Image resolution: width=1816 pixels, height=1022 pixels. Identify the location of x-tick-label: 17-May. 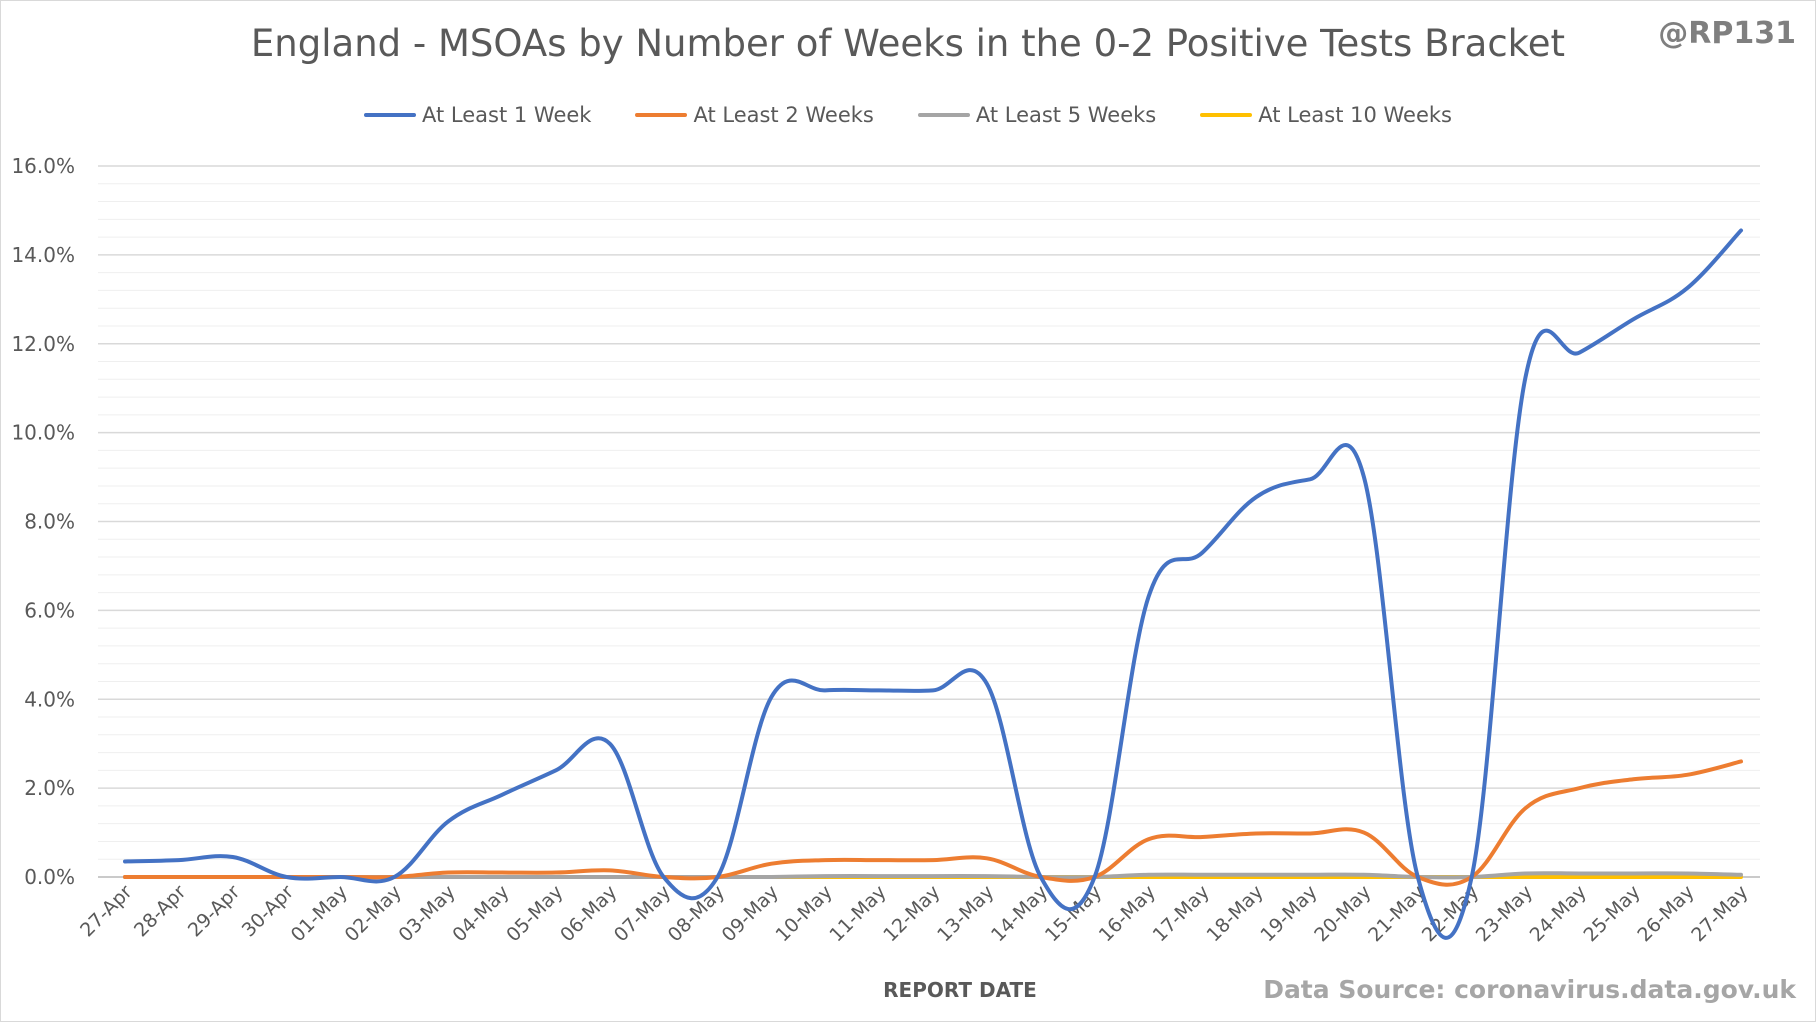
(1181, 913).